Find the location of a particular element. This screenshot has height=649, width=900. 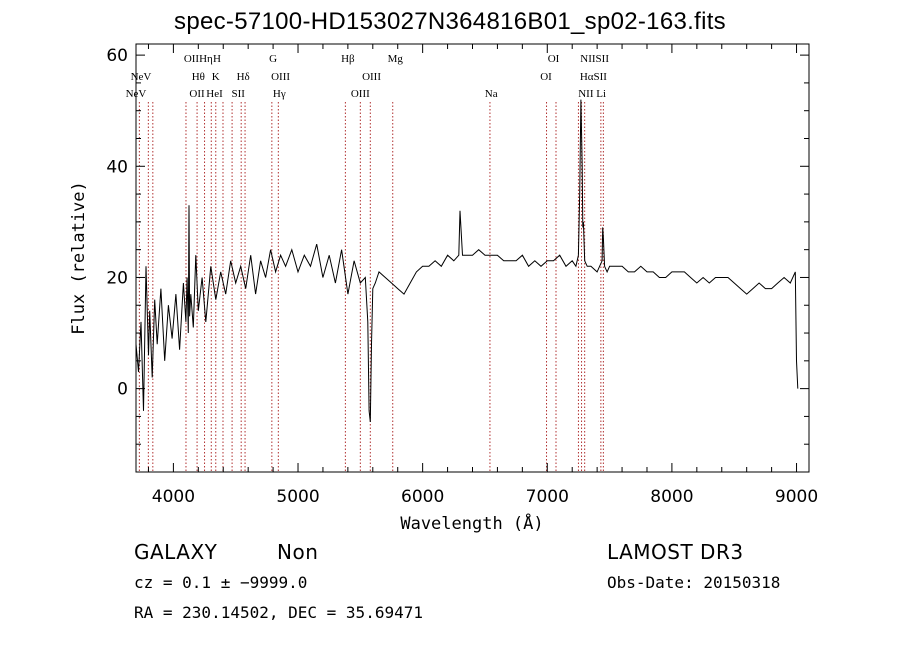

emission-line-label: SII is located at coordinates (238, 94).